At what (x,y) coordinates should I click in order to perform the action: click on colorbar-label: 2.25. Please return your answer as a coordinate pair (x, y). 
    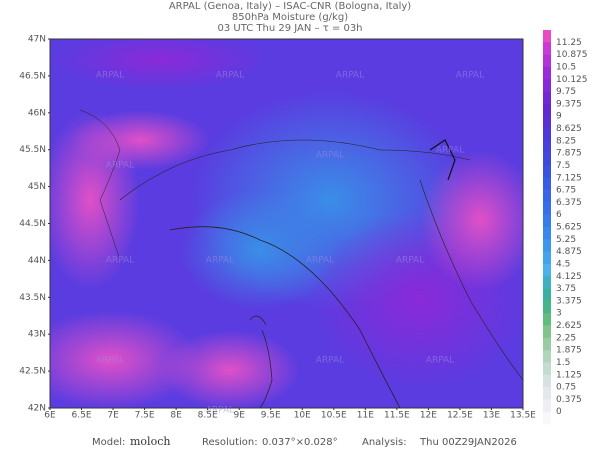
    Looking at the image, I should click on (566, 338).